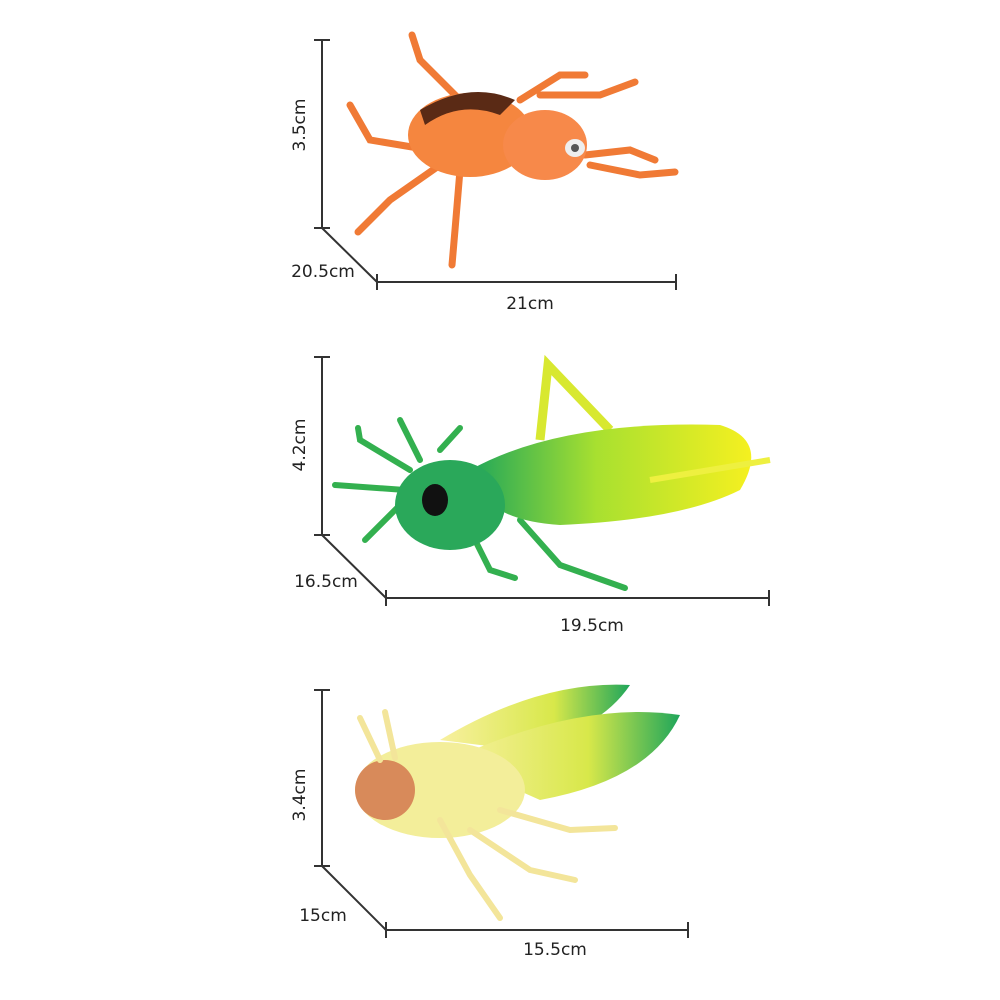 This screenshot has height=1000, width=1000. Describe the element at coordinates (323, 916) in the screenshot. I see `depth-label: 15cm` at that location.